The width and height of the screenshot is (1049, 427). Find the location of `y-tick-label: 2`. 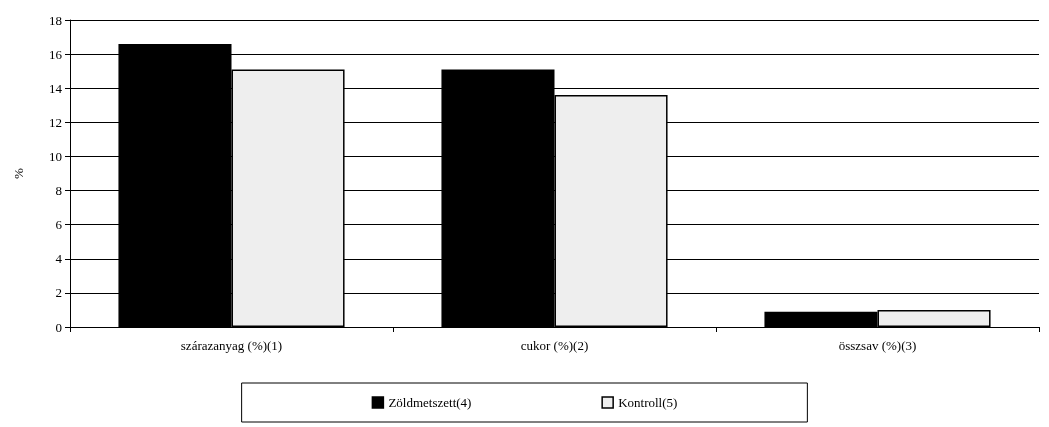

y-tick-label: 2 is located at coordinates (58, 293).